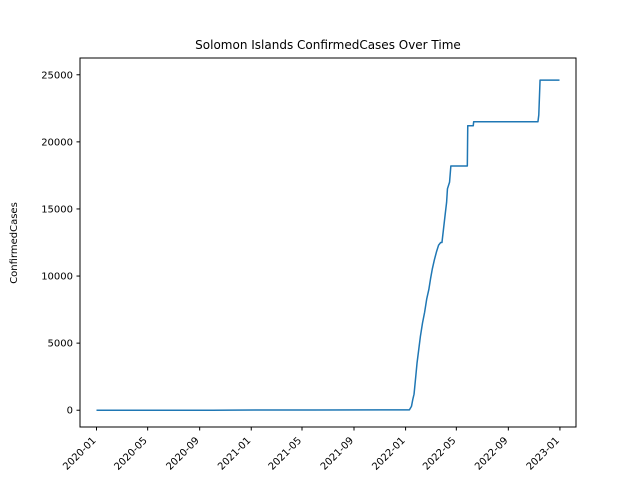  Describe the element at coordinates (60, 344) in the screenshot. I see `y-tick-label: 5000` at that location.